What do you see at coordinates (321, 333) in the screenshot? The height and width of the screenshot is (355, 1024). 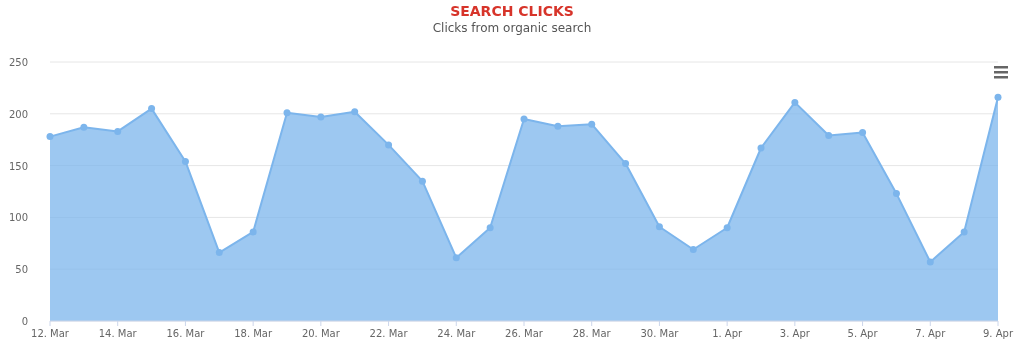 I see `x-tick-label: 20. Mar` at bounding box center [321, 333].